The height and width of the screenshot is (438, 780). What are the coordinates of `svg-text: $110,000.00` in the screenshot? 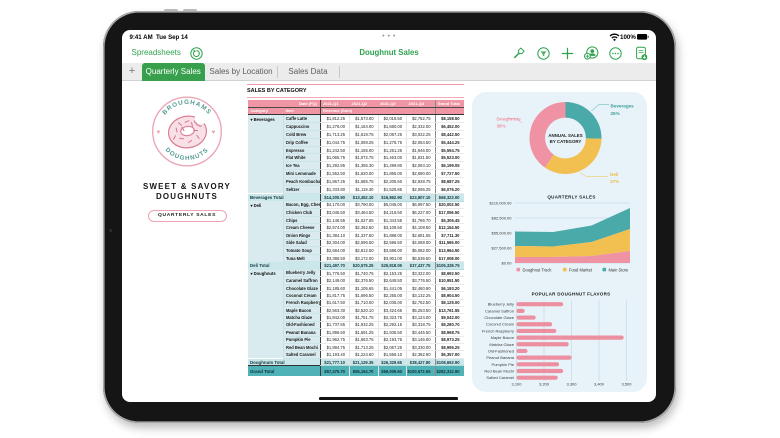 It's located at (501, 203).